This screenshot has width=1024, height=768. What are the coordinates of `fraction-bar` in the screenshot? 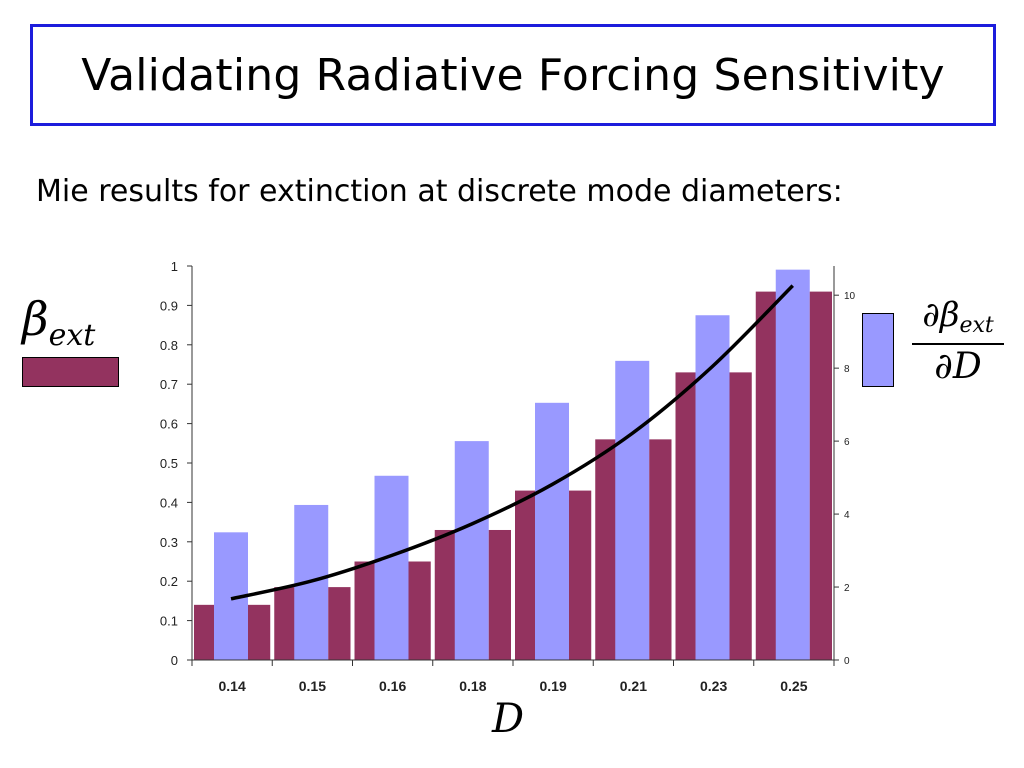 It's located at (958, 344).